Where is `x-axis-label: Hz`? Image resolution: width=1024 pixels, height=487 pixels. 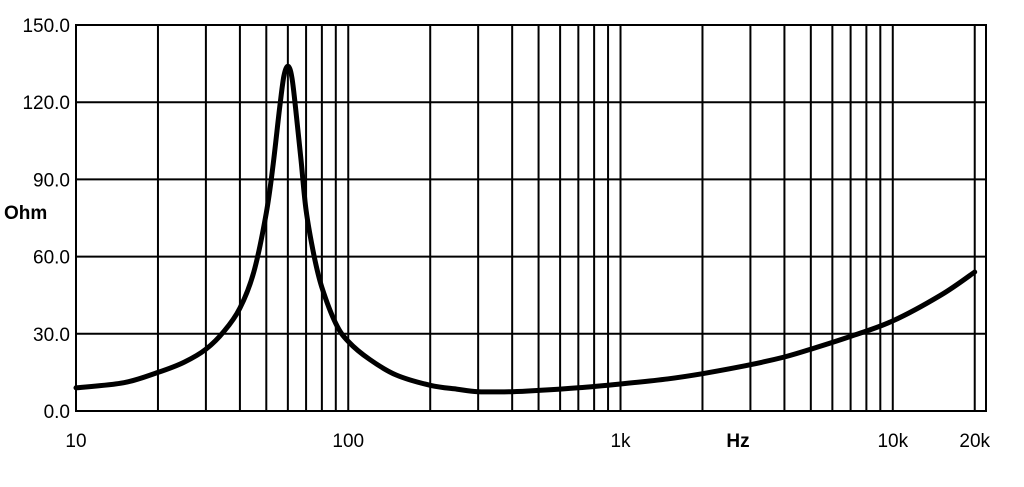 x-axis-label: Hz is located at coordinates (737, 441).